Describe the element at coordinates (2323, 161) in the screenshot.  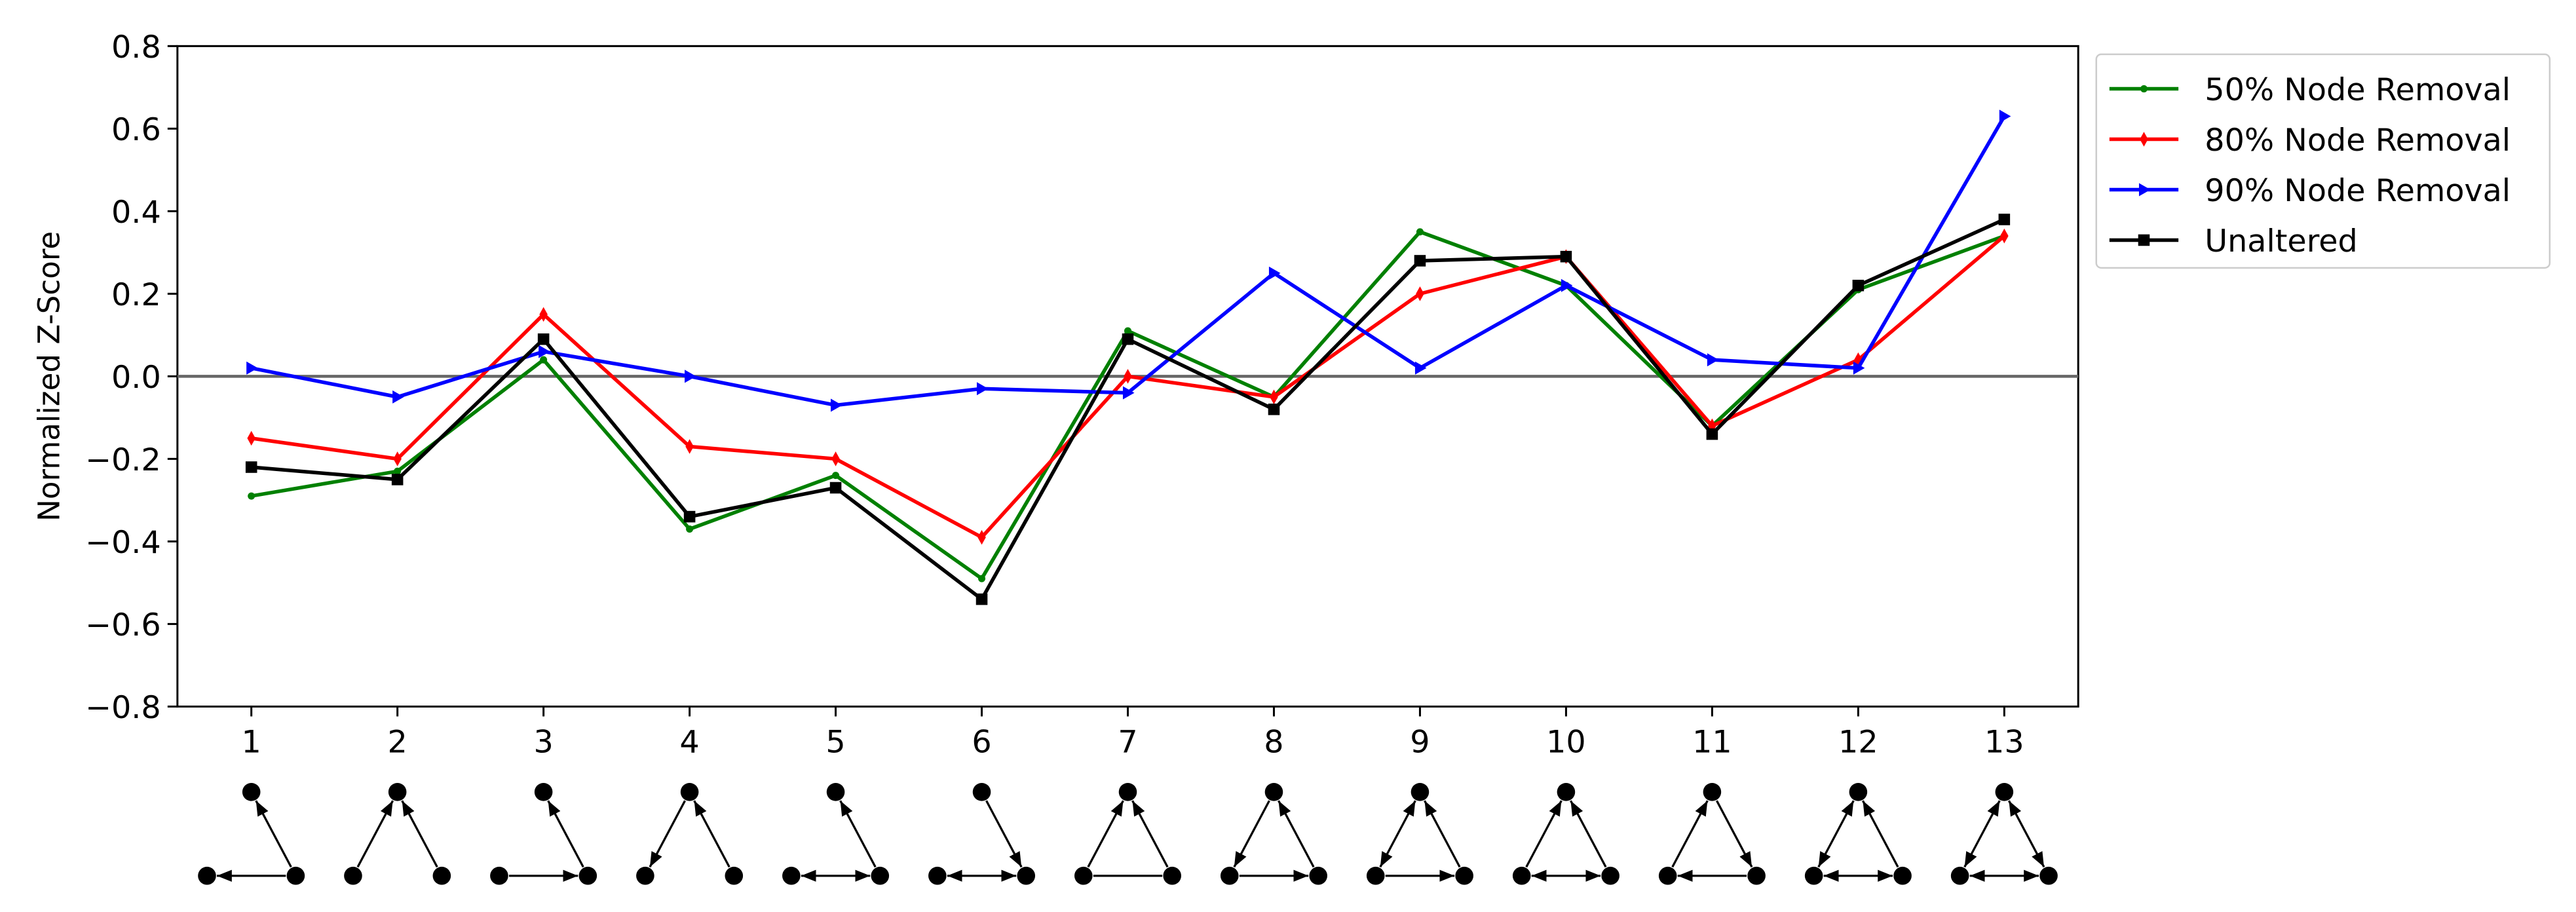
I see `legend-box` at that location.